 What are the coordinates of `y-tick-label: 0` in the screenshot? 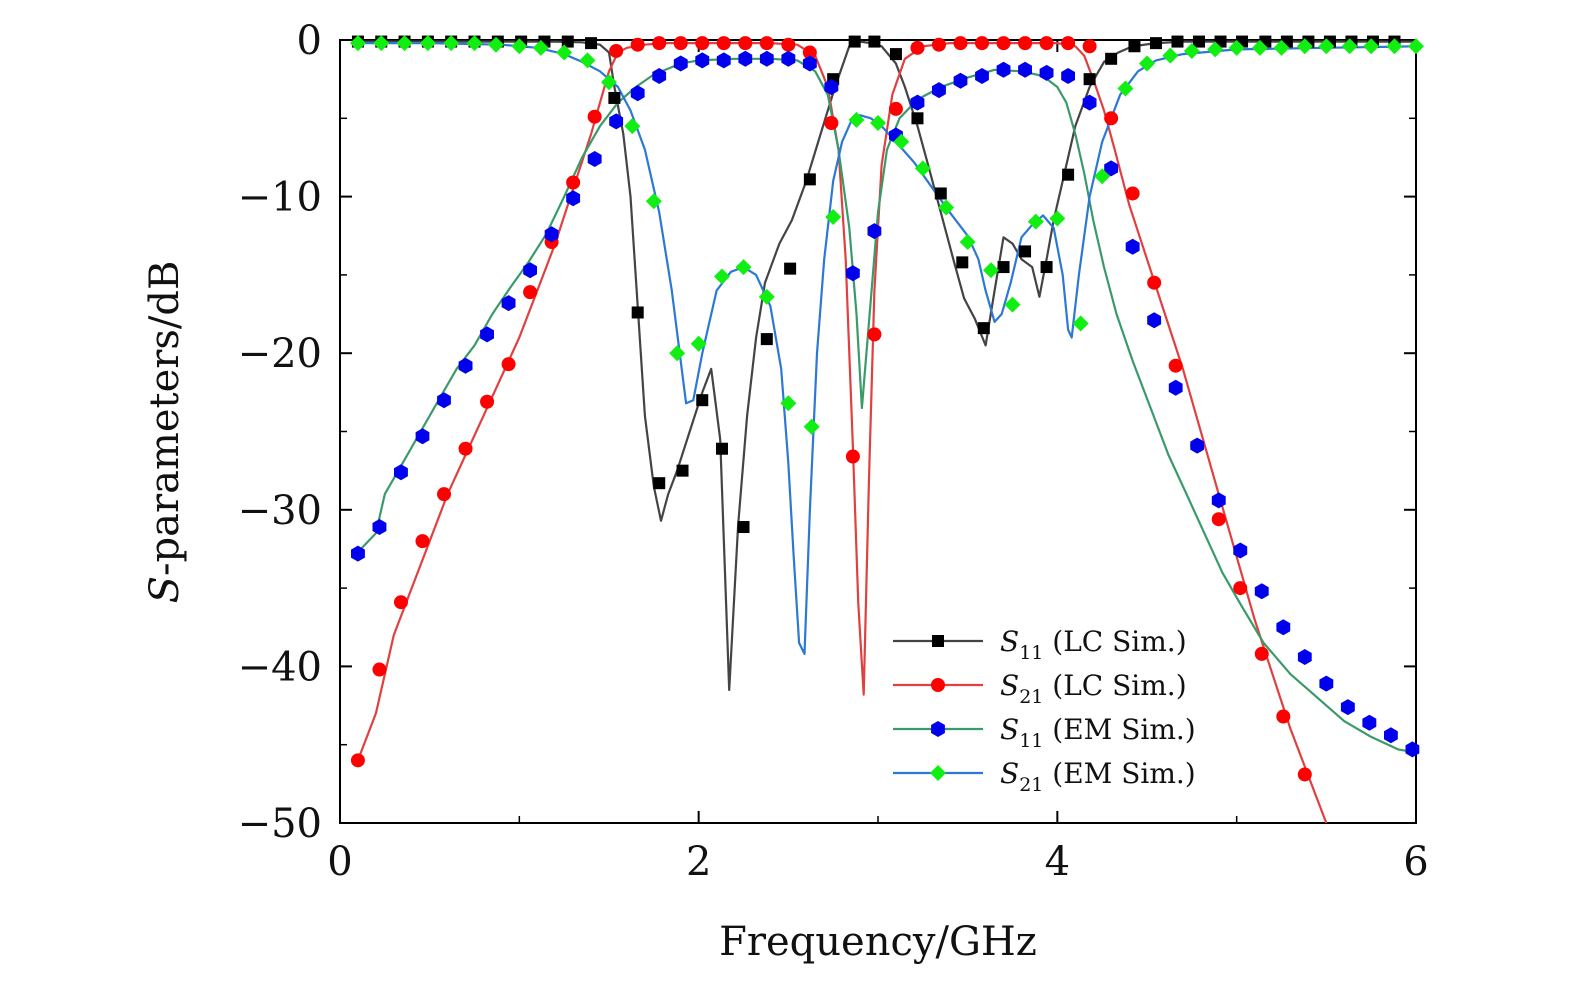 It's located at (309, 41).